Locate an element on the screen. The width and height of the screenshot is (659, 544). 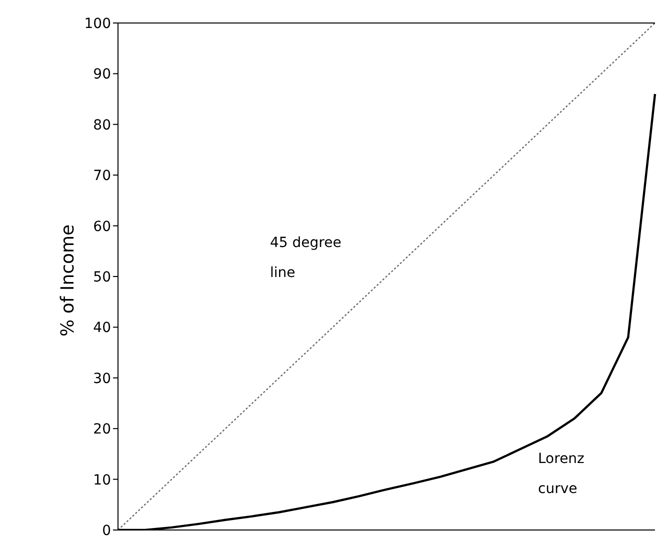
y-tick-label: 40 is located at coordinates (102, 328).